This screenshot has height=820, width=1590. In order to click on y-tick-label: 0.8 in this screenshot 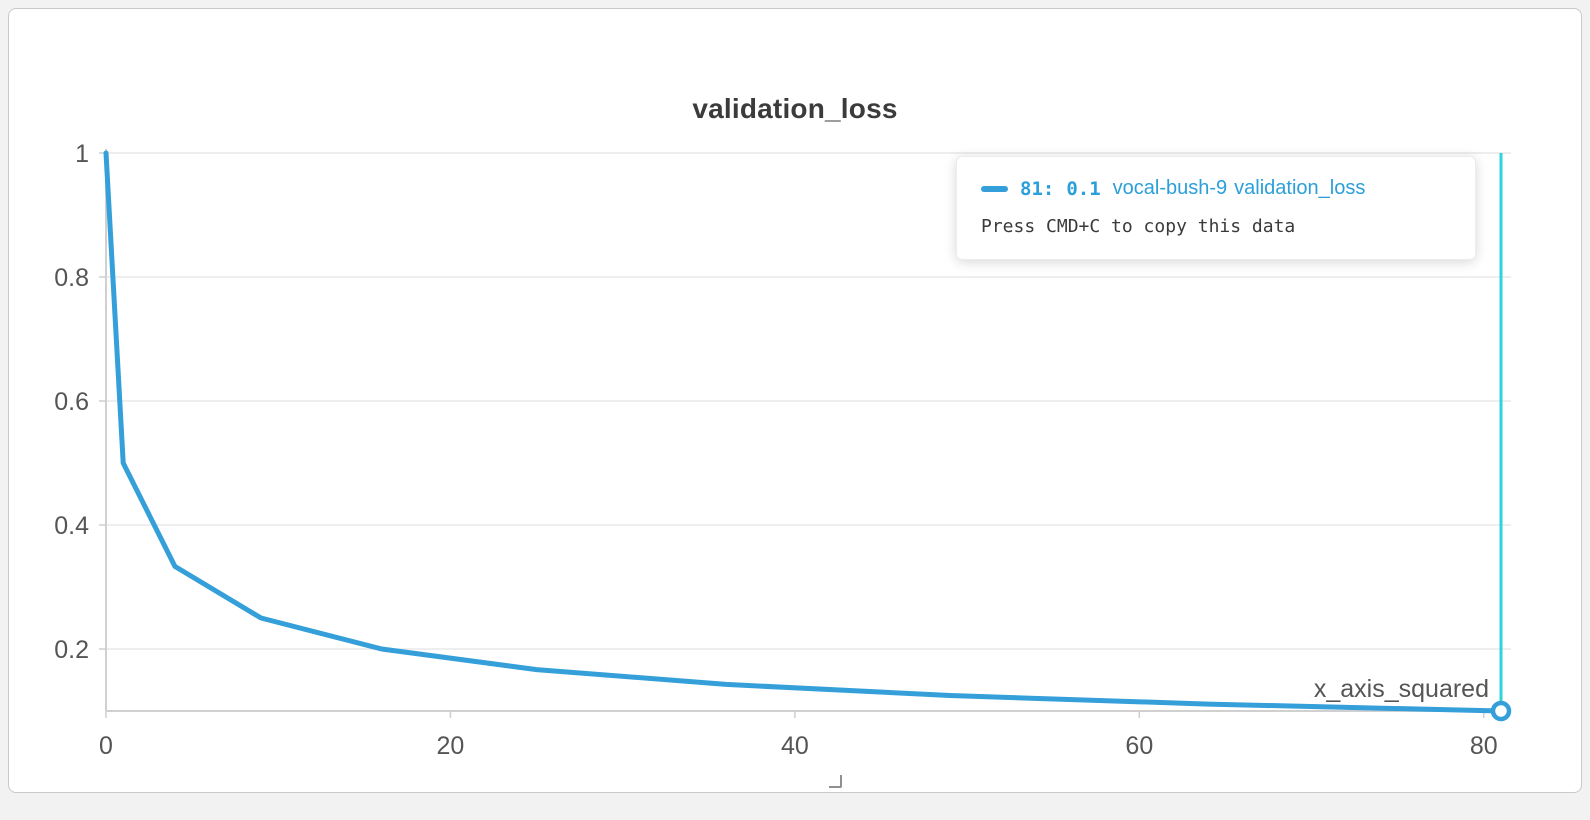, I will do `click(71, 278)`.